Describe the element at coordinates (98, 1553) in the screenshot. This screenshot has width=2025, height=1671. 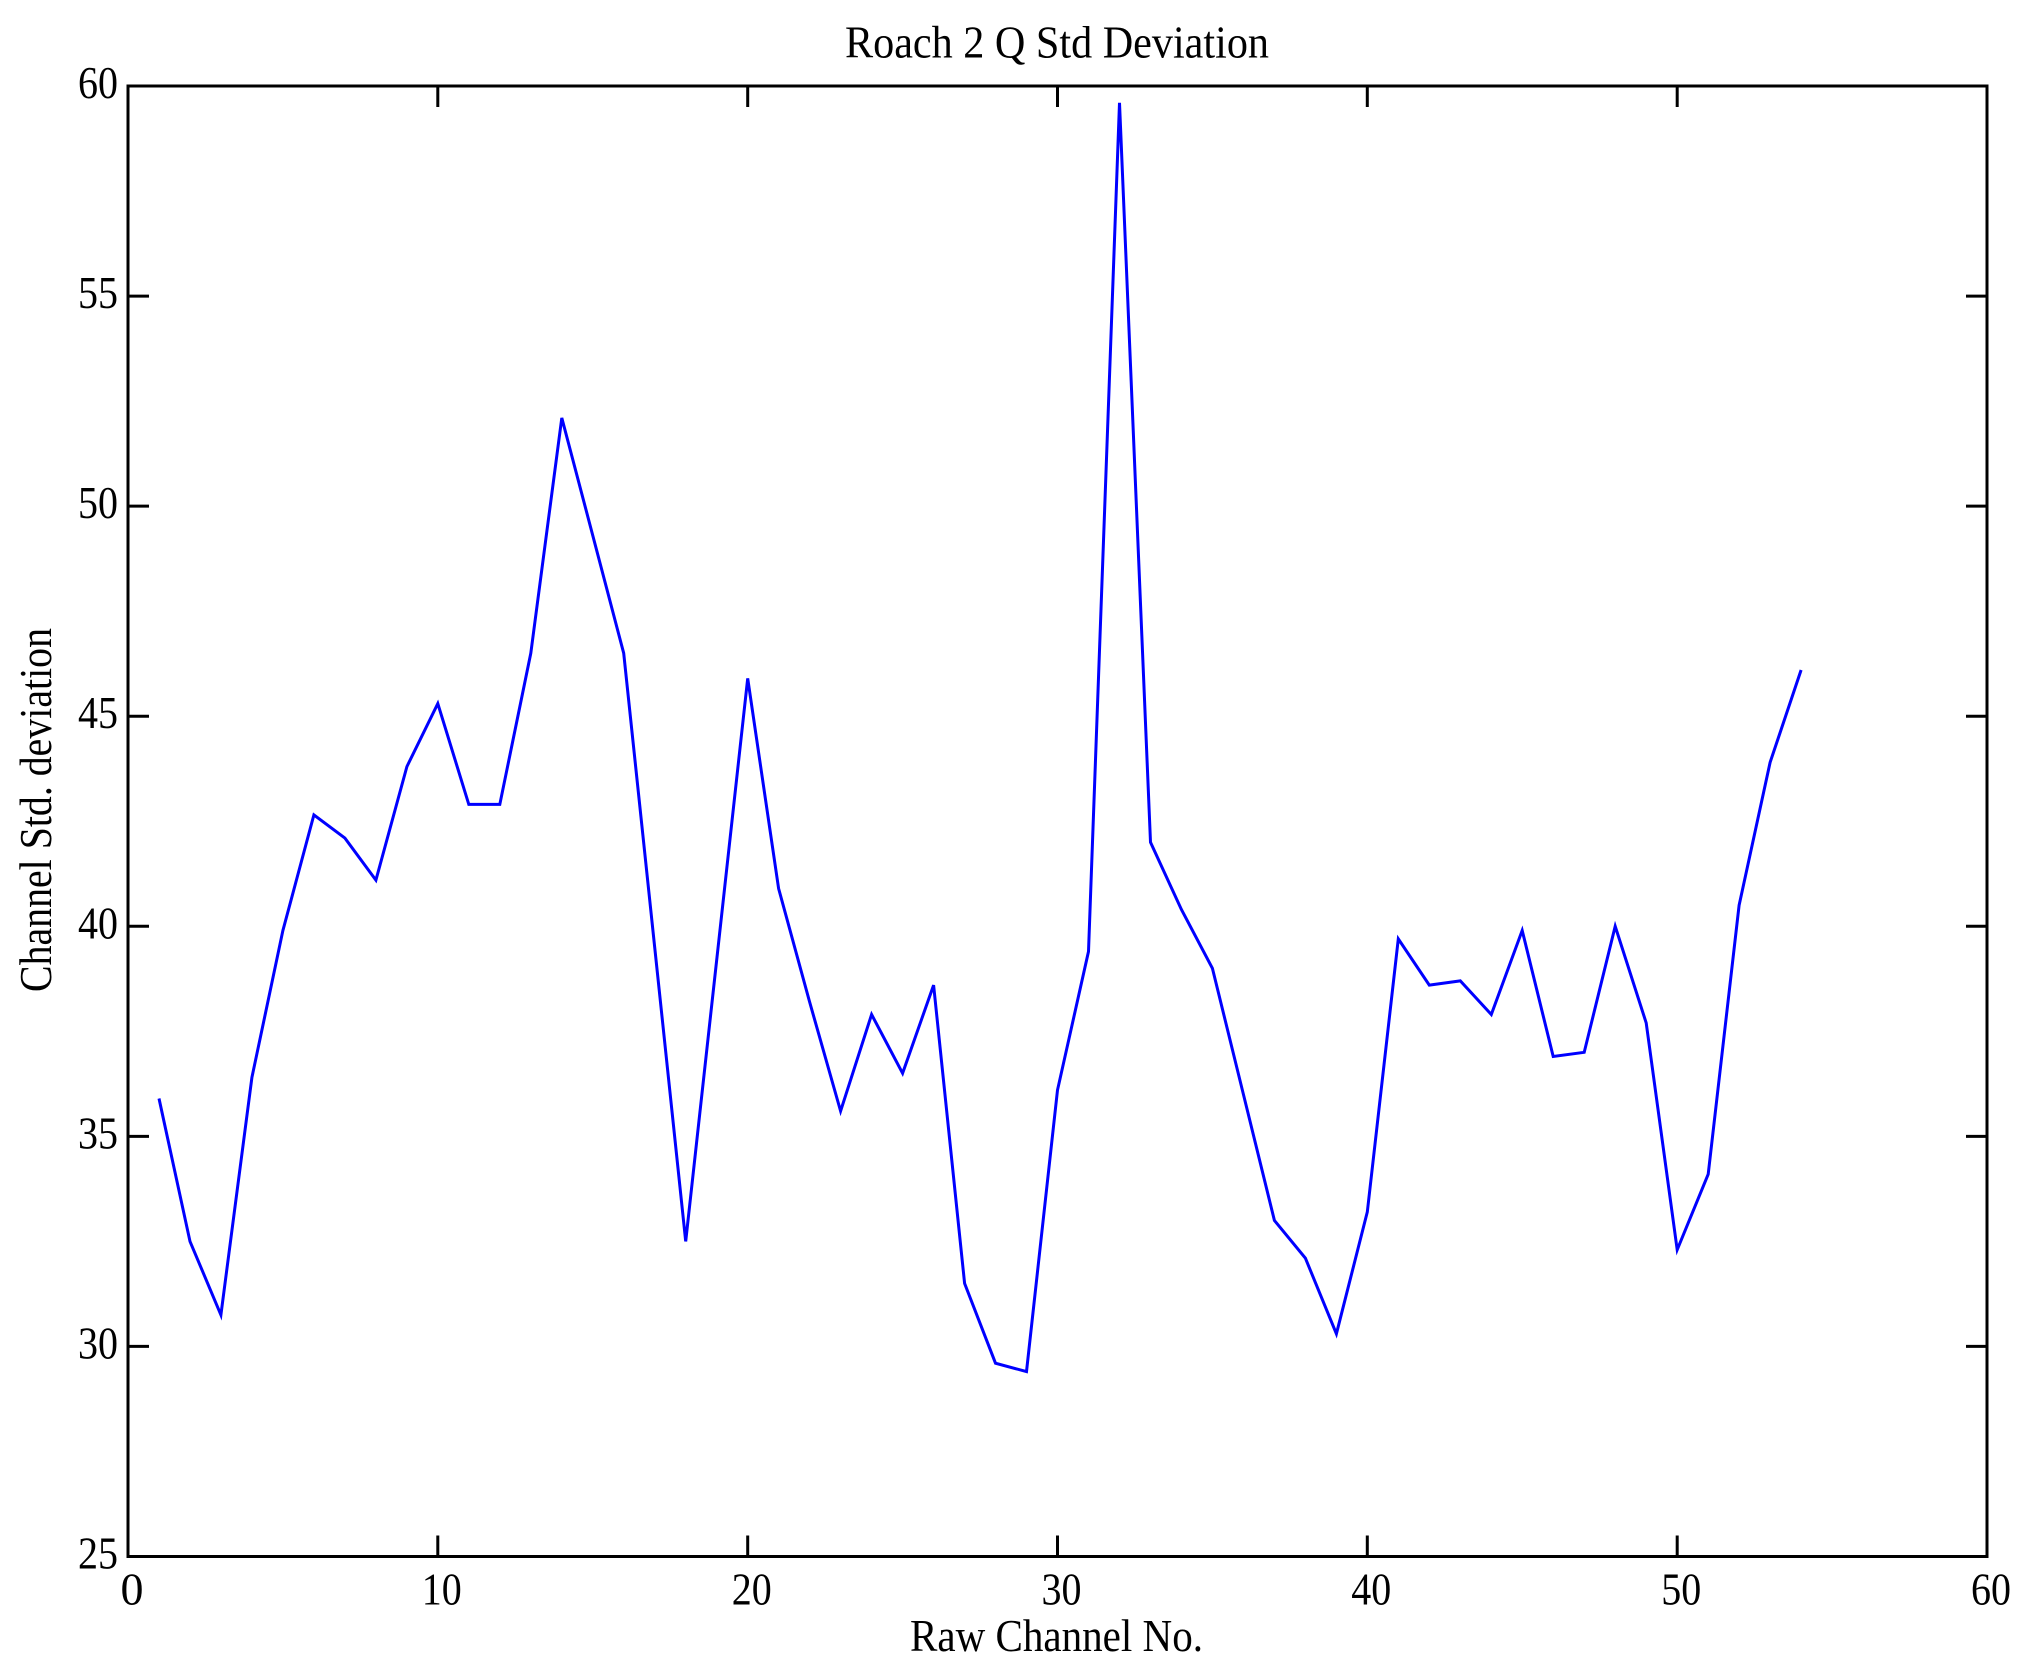
I see `svg-text: 25` at that location.